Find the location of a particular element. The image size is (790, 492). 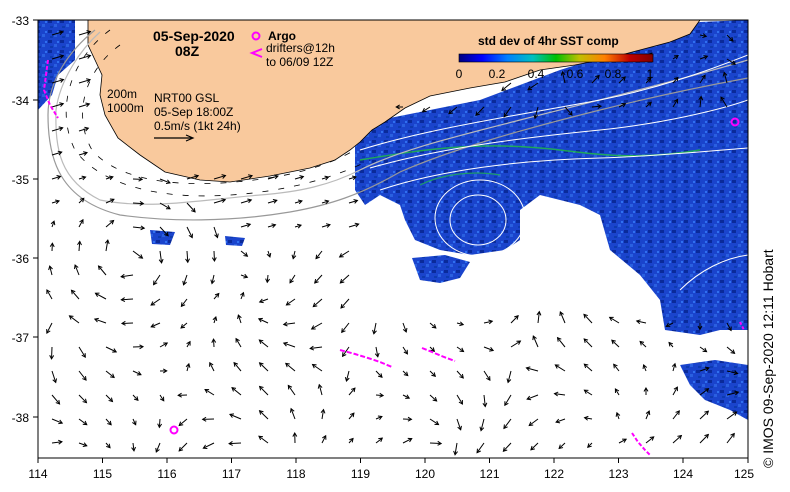

colorbar-tick: 0.2 is located at coordinates (497, 74).